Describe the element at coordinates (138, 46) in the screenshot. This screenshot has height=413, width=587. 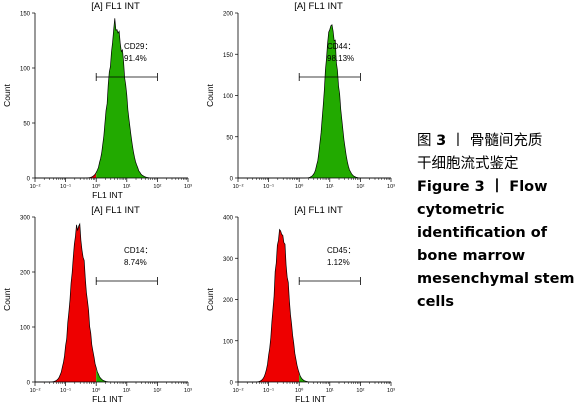
I see `marker-label: CD29：` at that location.